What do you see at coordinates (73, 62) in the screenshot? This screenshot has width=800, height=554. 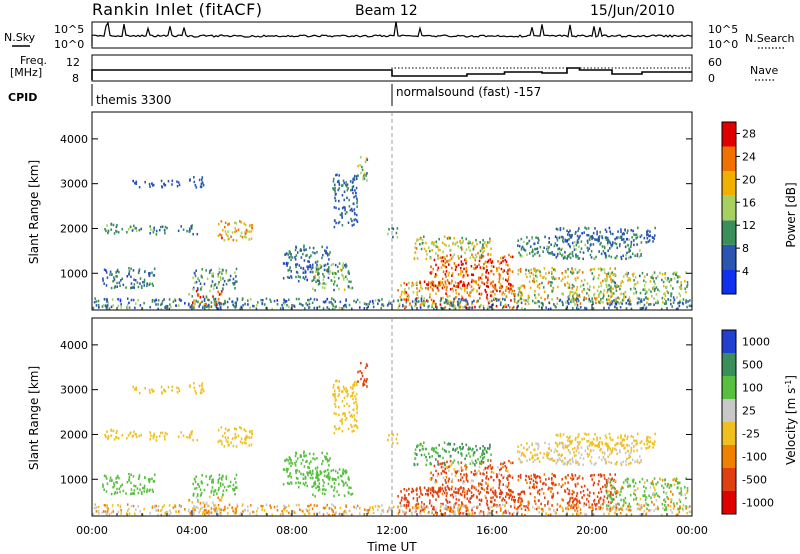 I see `freq-tick-high: 12` at bounding box center [73, 62].